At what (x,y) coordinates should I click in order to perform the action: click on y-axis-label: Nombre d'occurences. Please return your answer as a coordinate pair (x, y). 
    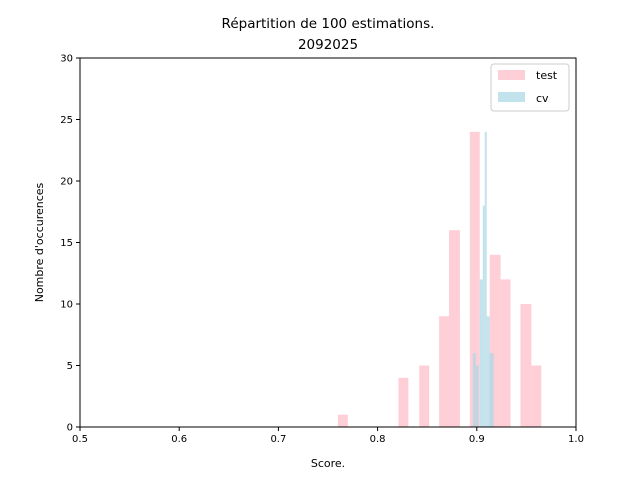
    Looking at the image, I should click on (39, 242).